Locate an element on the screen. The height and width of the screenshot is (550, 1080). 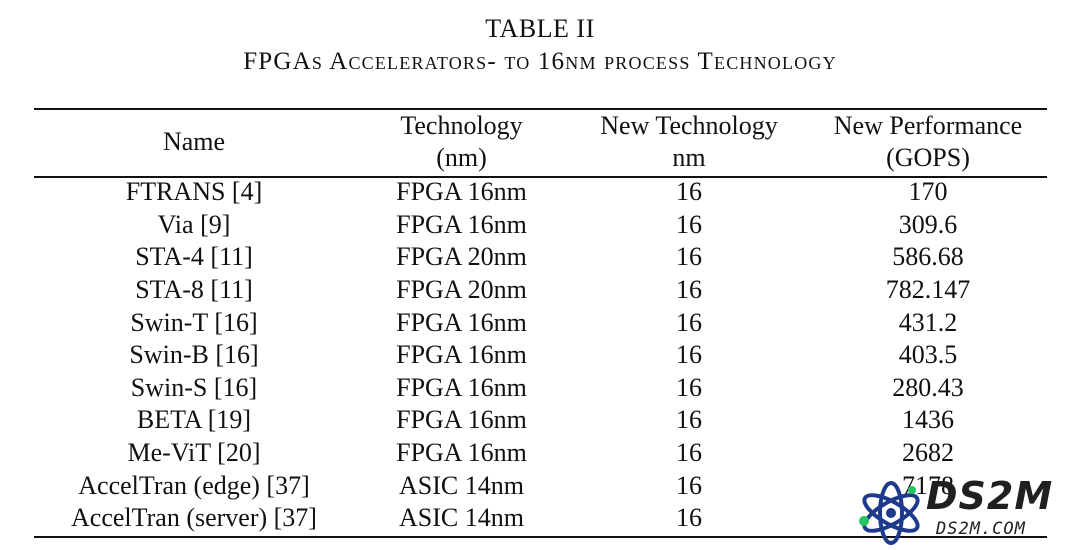
header-new-performance: New Performance (GOPS) is located at coordinates (928, 141).